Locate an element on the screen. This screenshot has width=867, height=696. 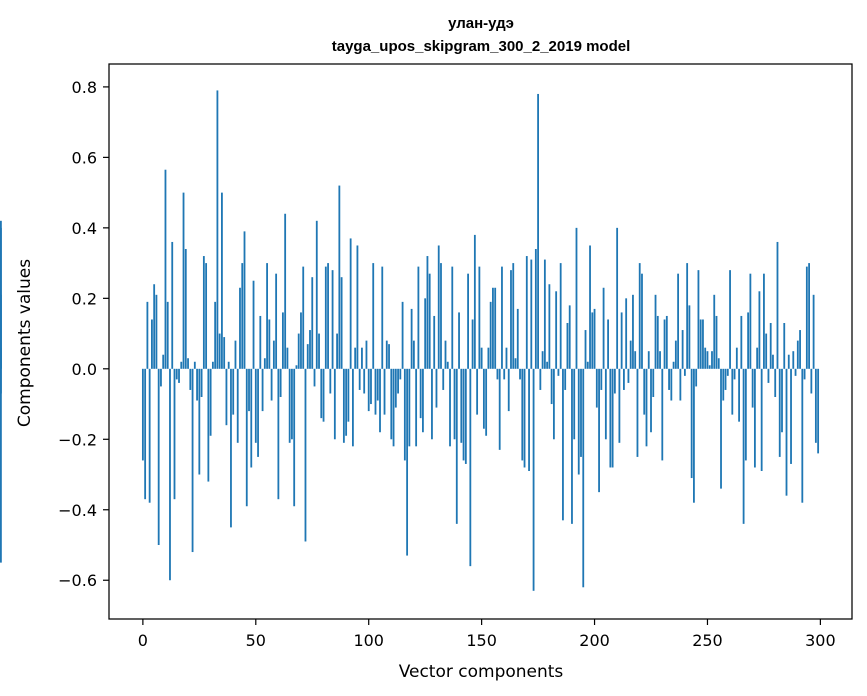
y-axis-ticks: −0.6 −0.4 −0.2 0.0 0.2 0.4 0.6 0.8 is located at coordinates (83, 334).